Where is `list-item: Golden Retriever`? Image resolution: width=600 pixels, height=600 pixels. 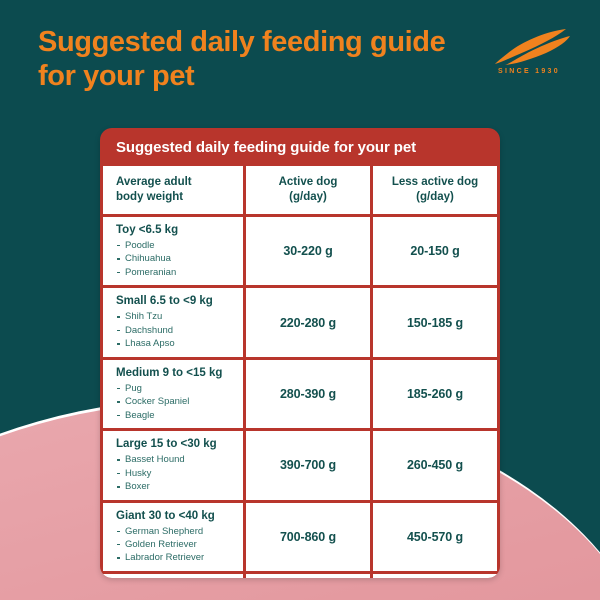 list-item: Golden Retriever is located at coordinates (179, 544).